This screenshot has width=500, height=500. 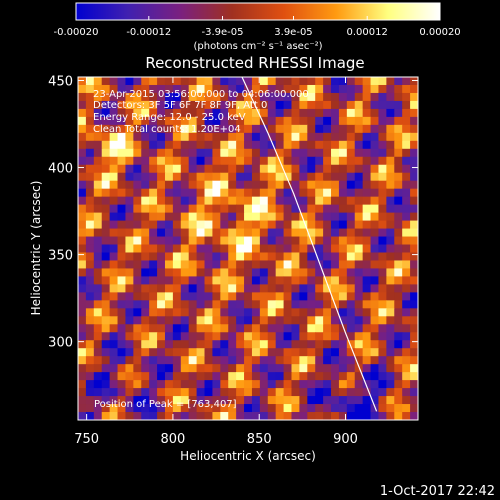 I want to click on colorbar-tick-label: -0.00020, so click(x=76, y=32).